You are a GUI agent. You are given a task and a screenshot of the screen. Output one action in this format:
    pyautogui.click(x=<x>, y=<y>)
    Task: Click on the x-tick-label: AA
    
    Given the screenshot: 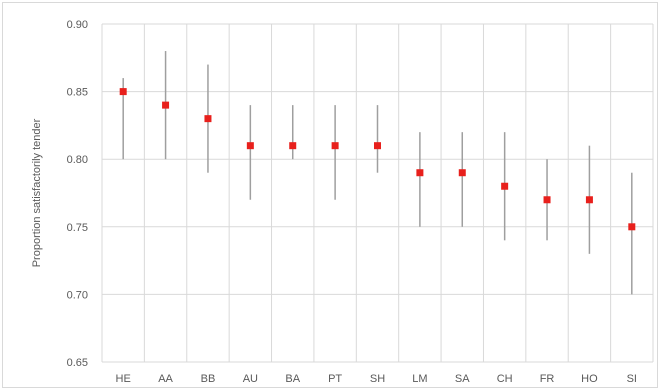 What is the action you would take?
    pyautogui.click(x=165, y=379)
    